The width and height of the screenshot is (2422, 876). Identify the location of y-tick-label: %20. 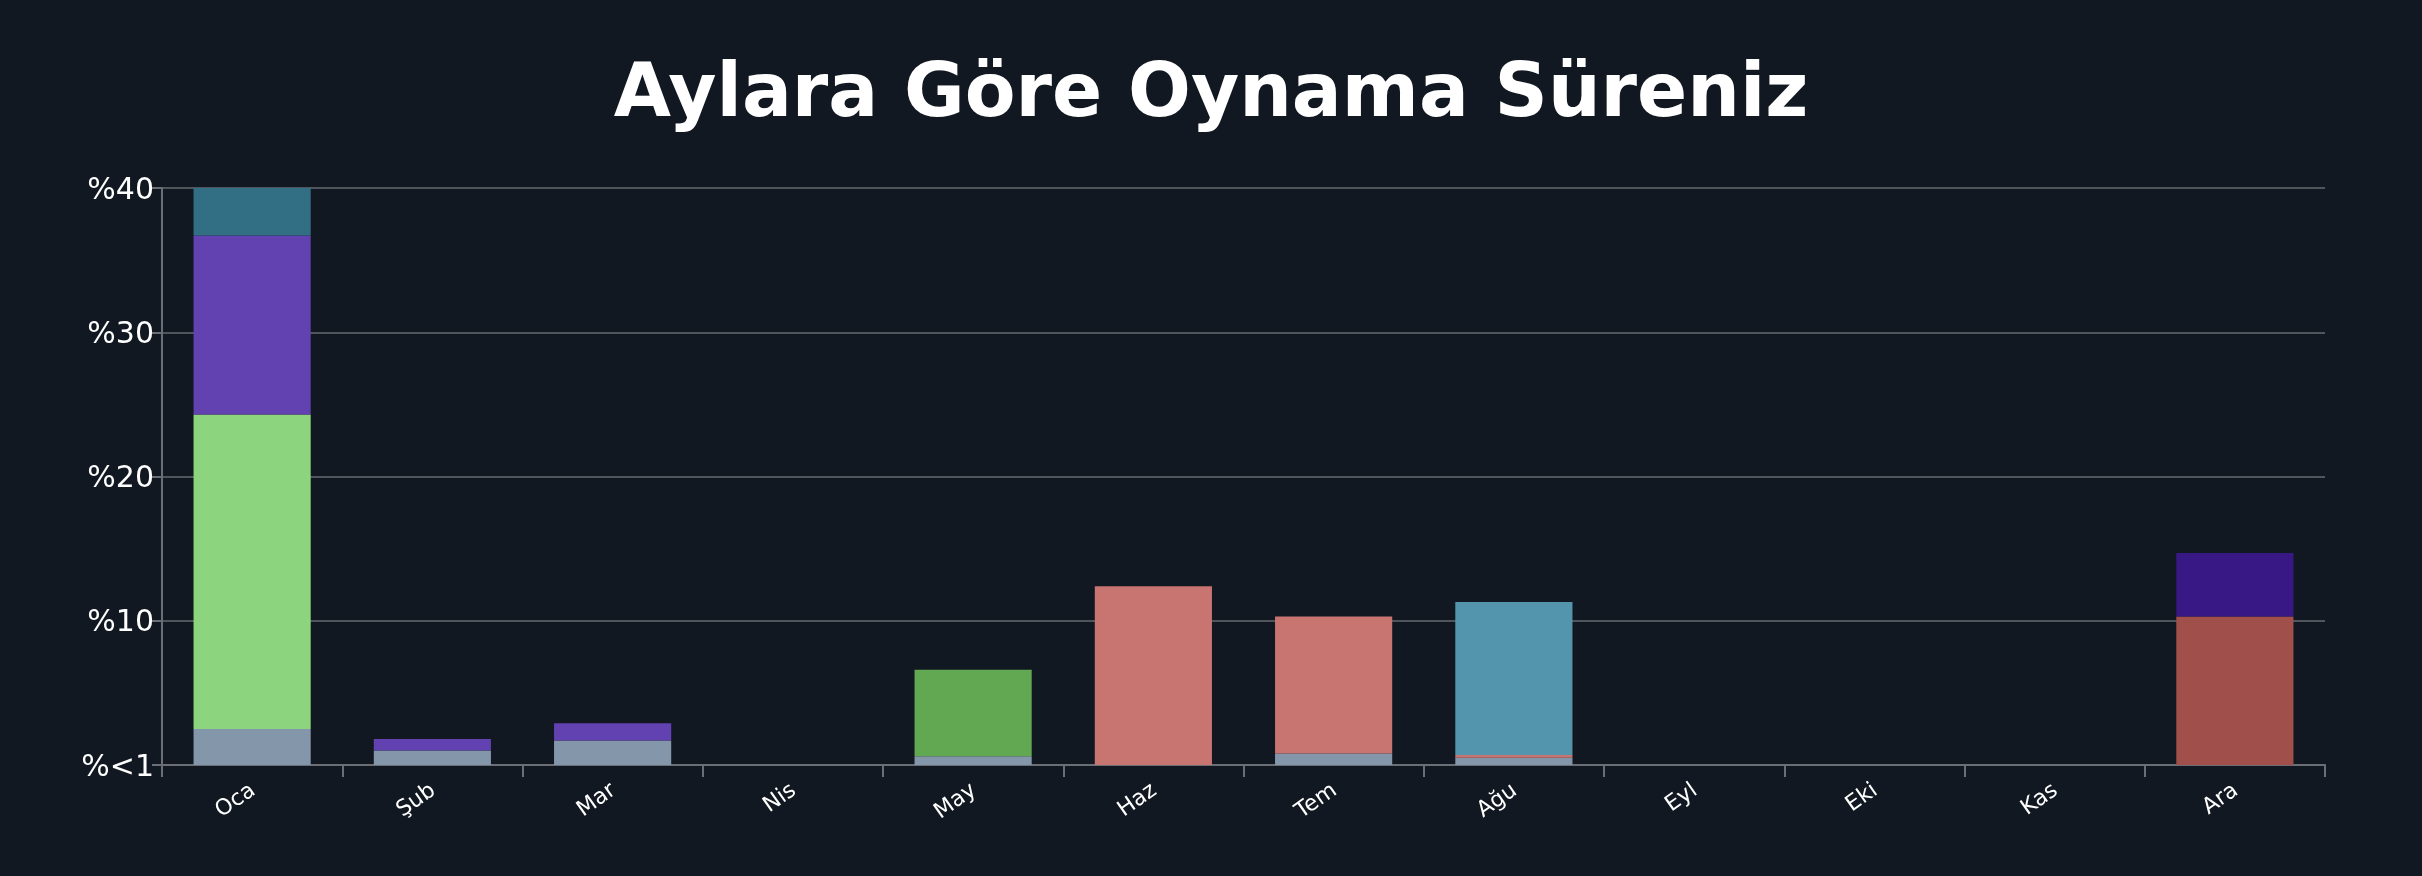
(120, 476).